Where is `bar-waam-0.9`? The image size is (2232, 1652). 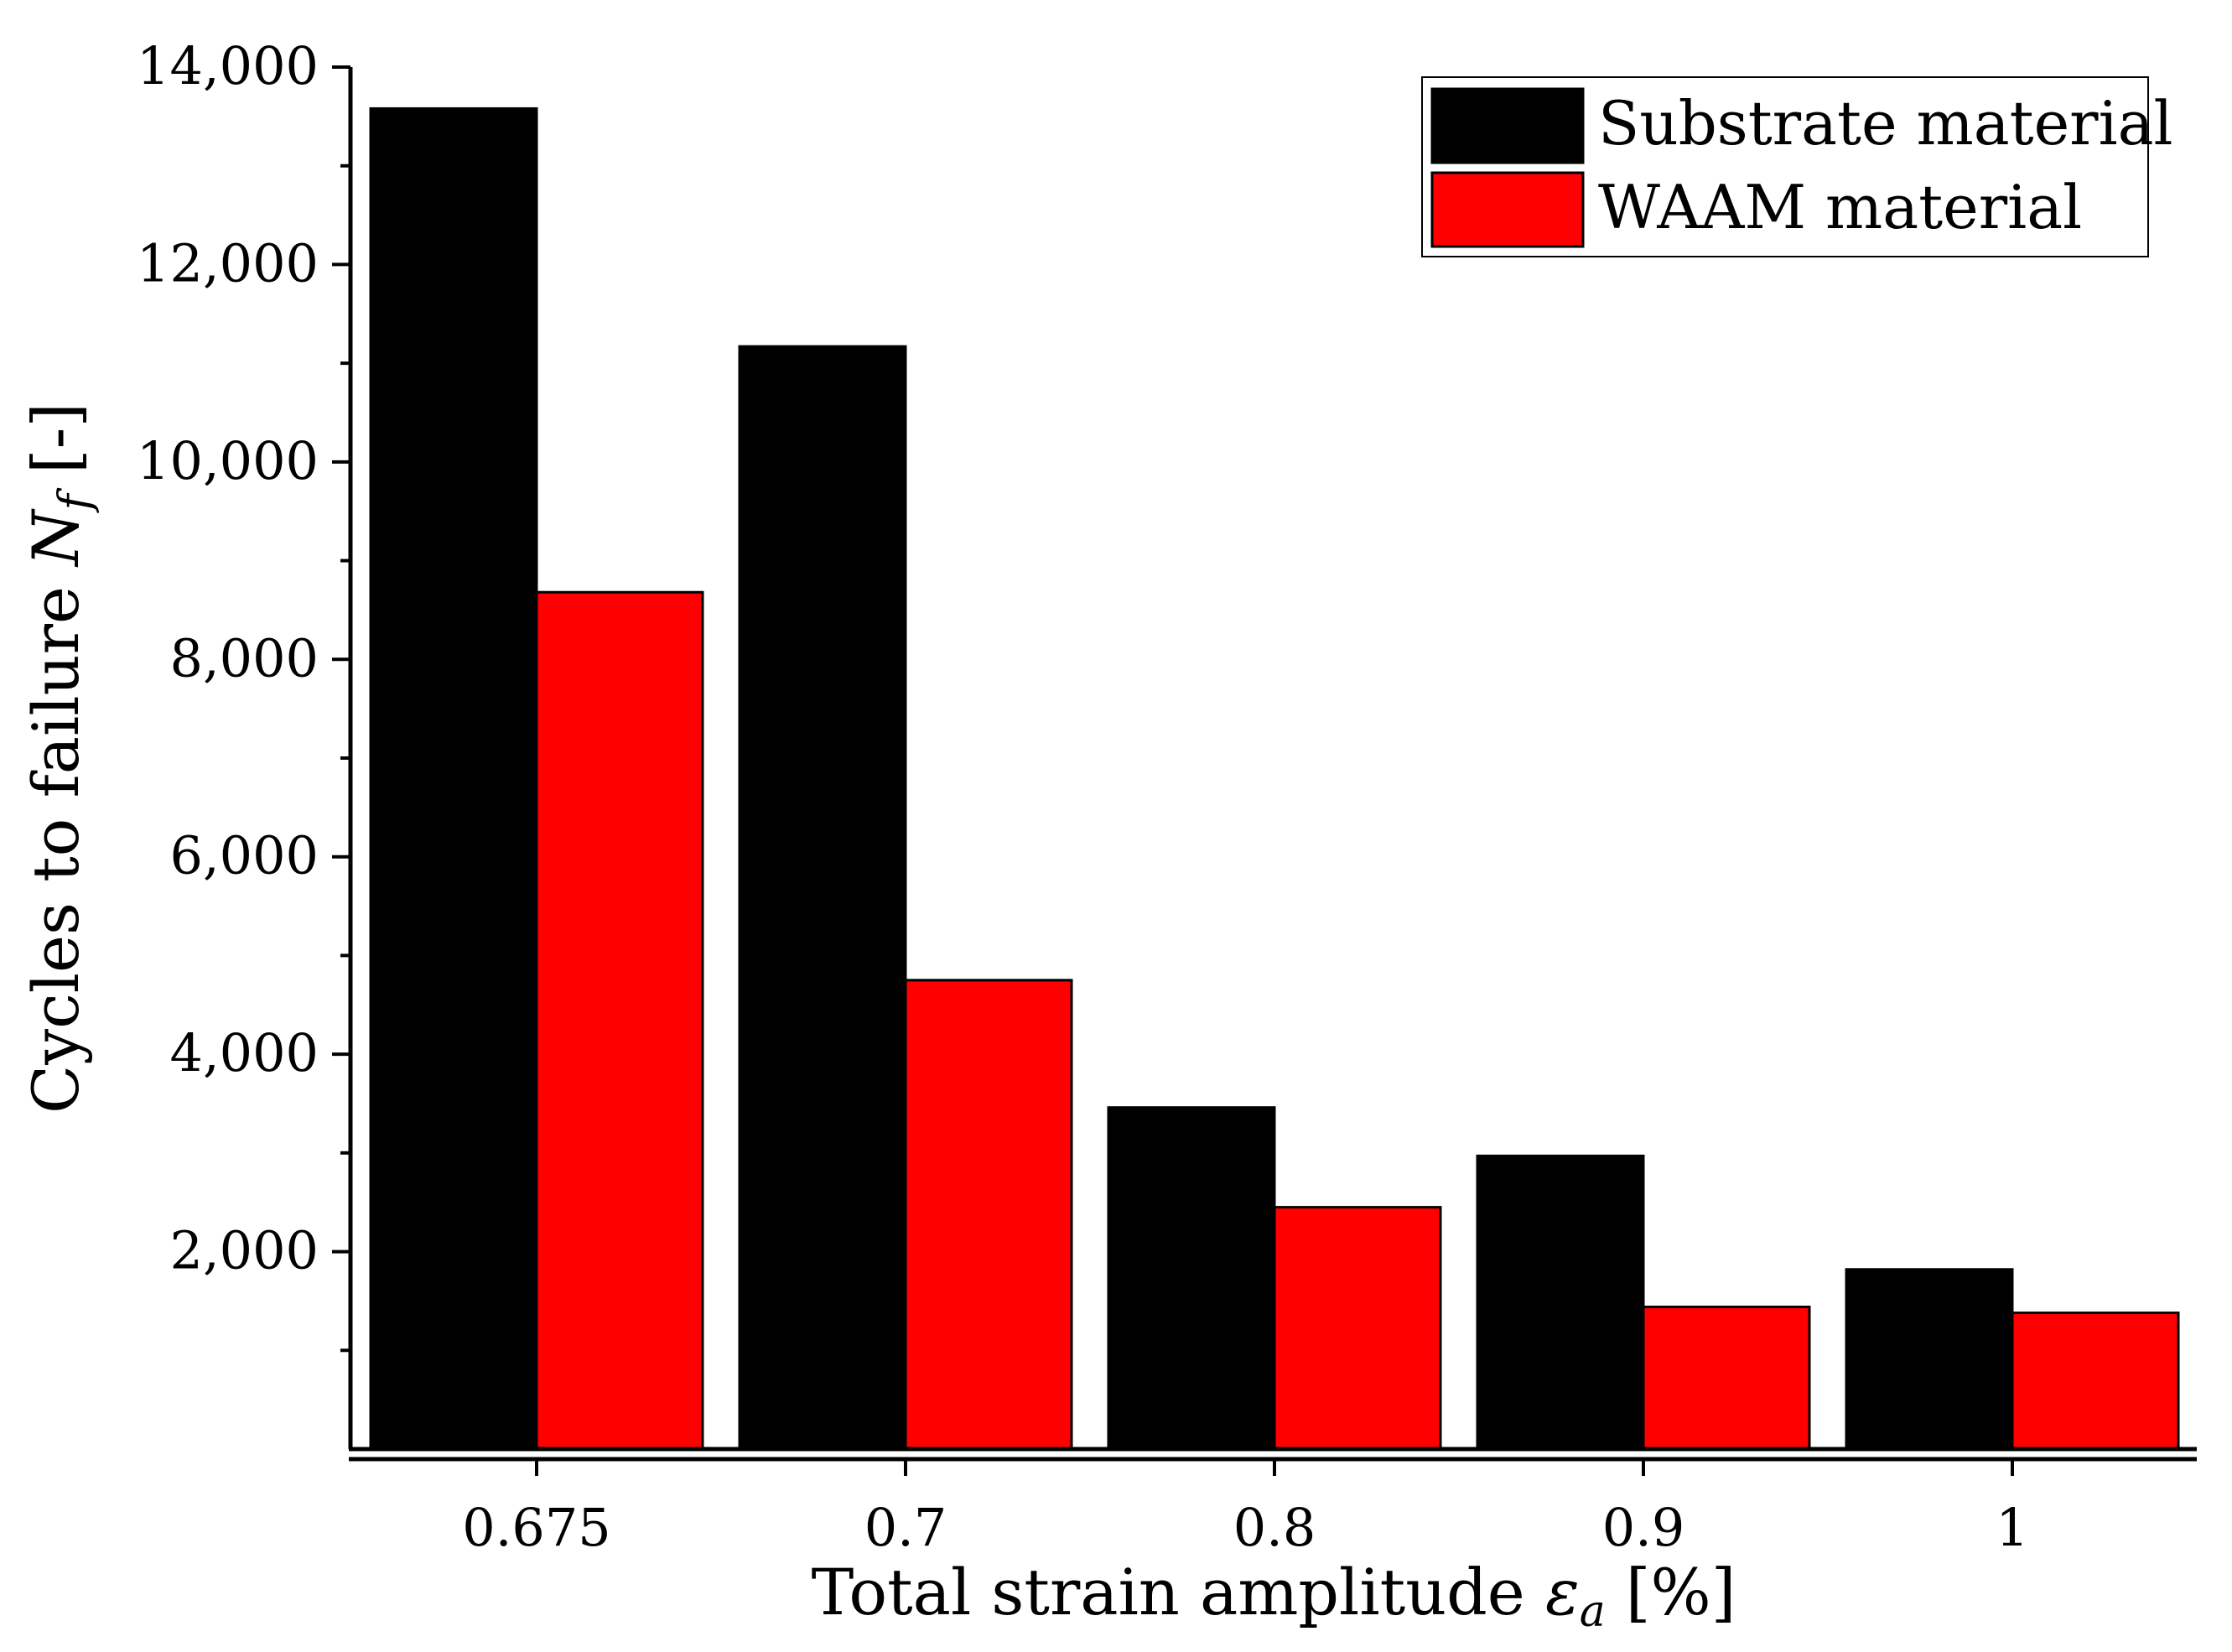
bar-waam-0.9 is located at coordinates (1726, 1378).